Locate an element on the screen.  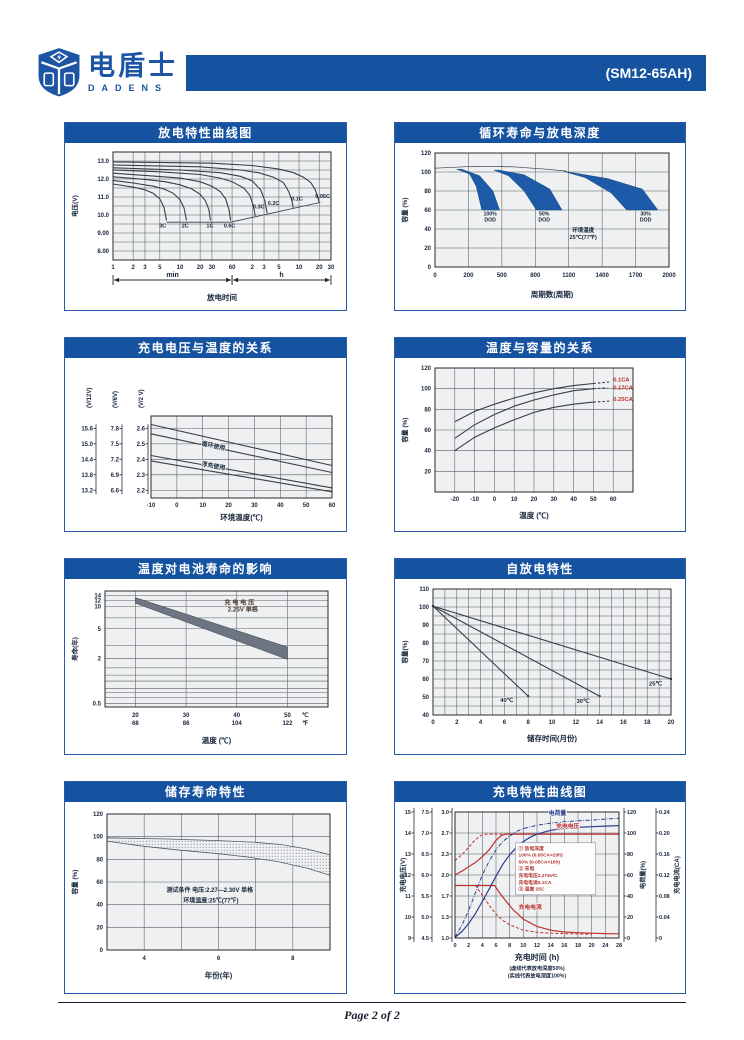
svg-text: 60 is located at coordinates (425, 680).